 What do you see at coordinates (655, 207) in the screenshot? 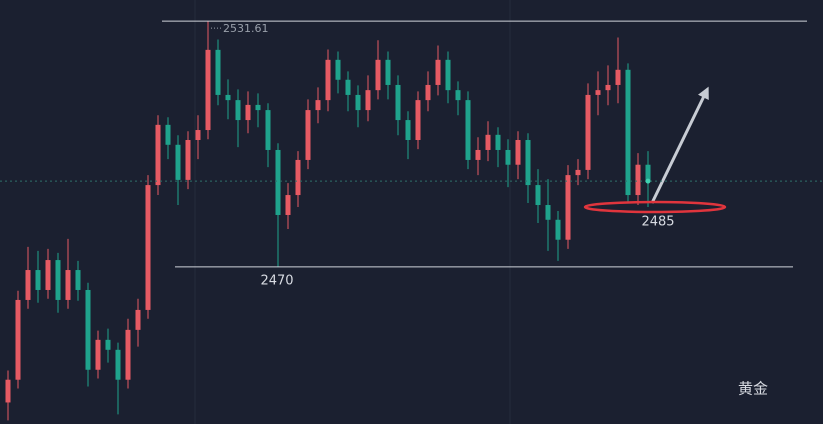
I see `support-ellipse` at bounding box center [655, 207].